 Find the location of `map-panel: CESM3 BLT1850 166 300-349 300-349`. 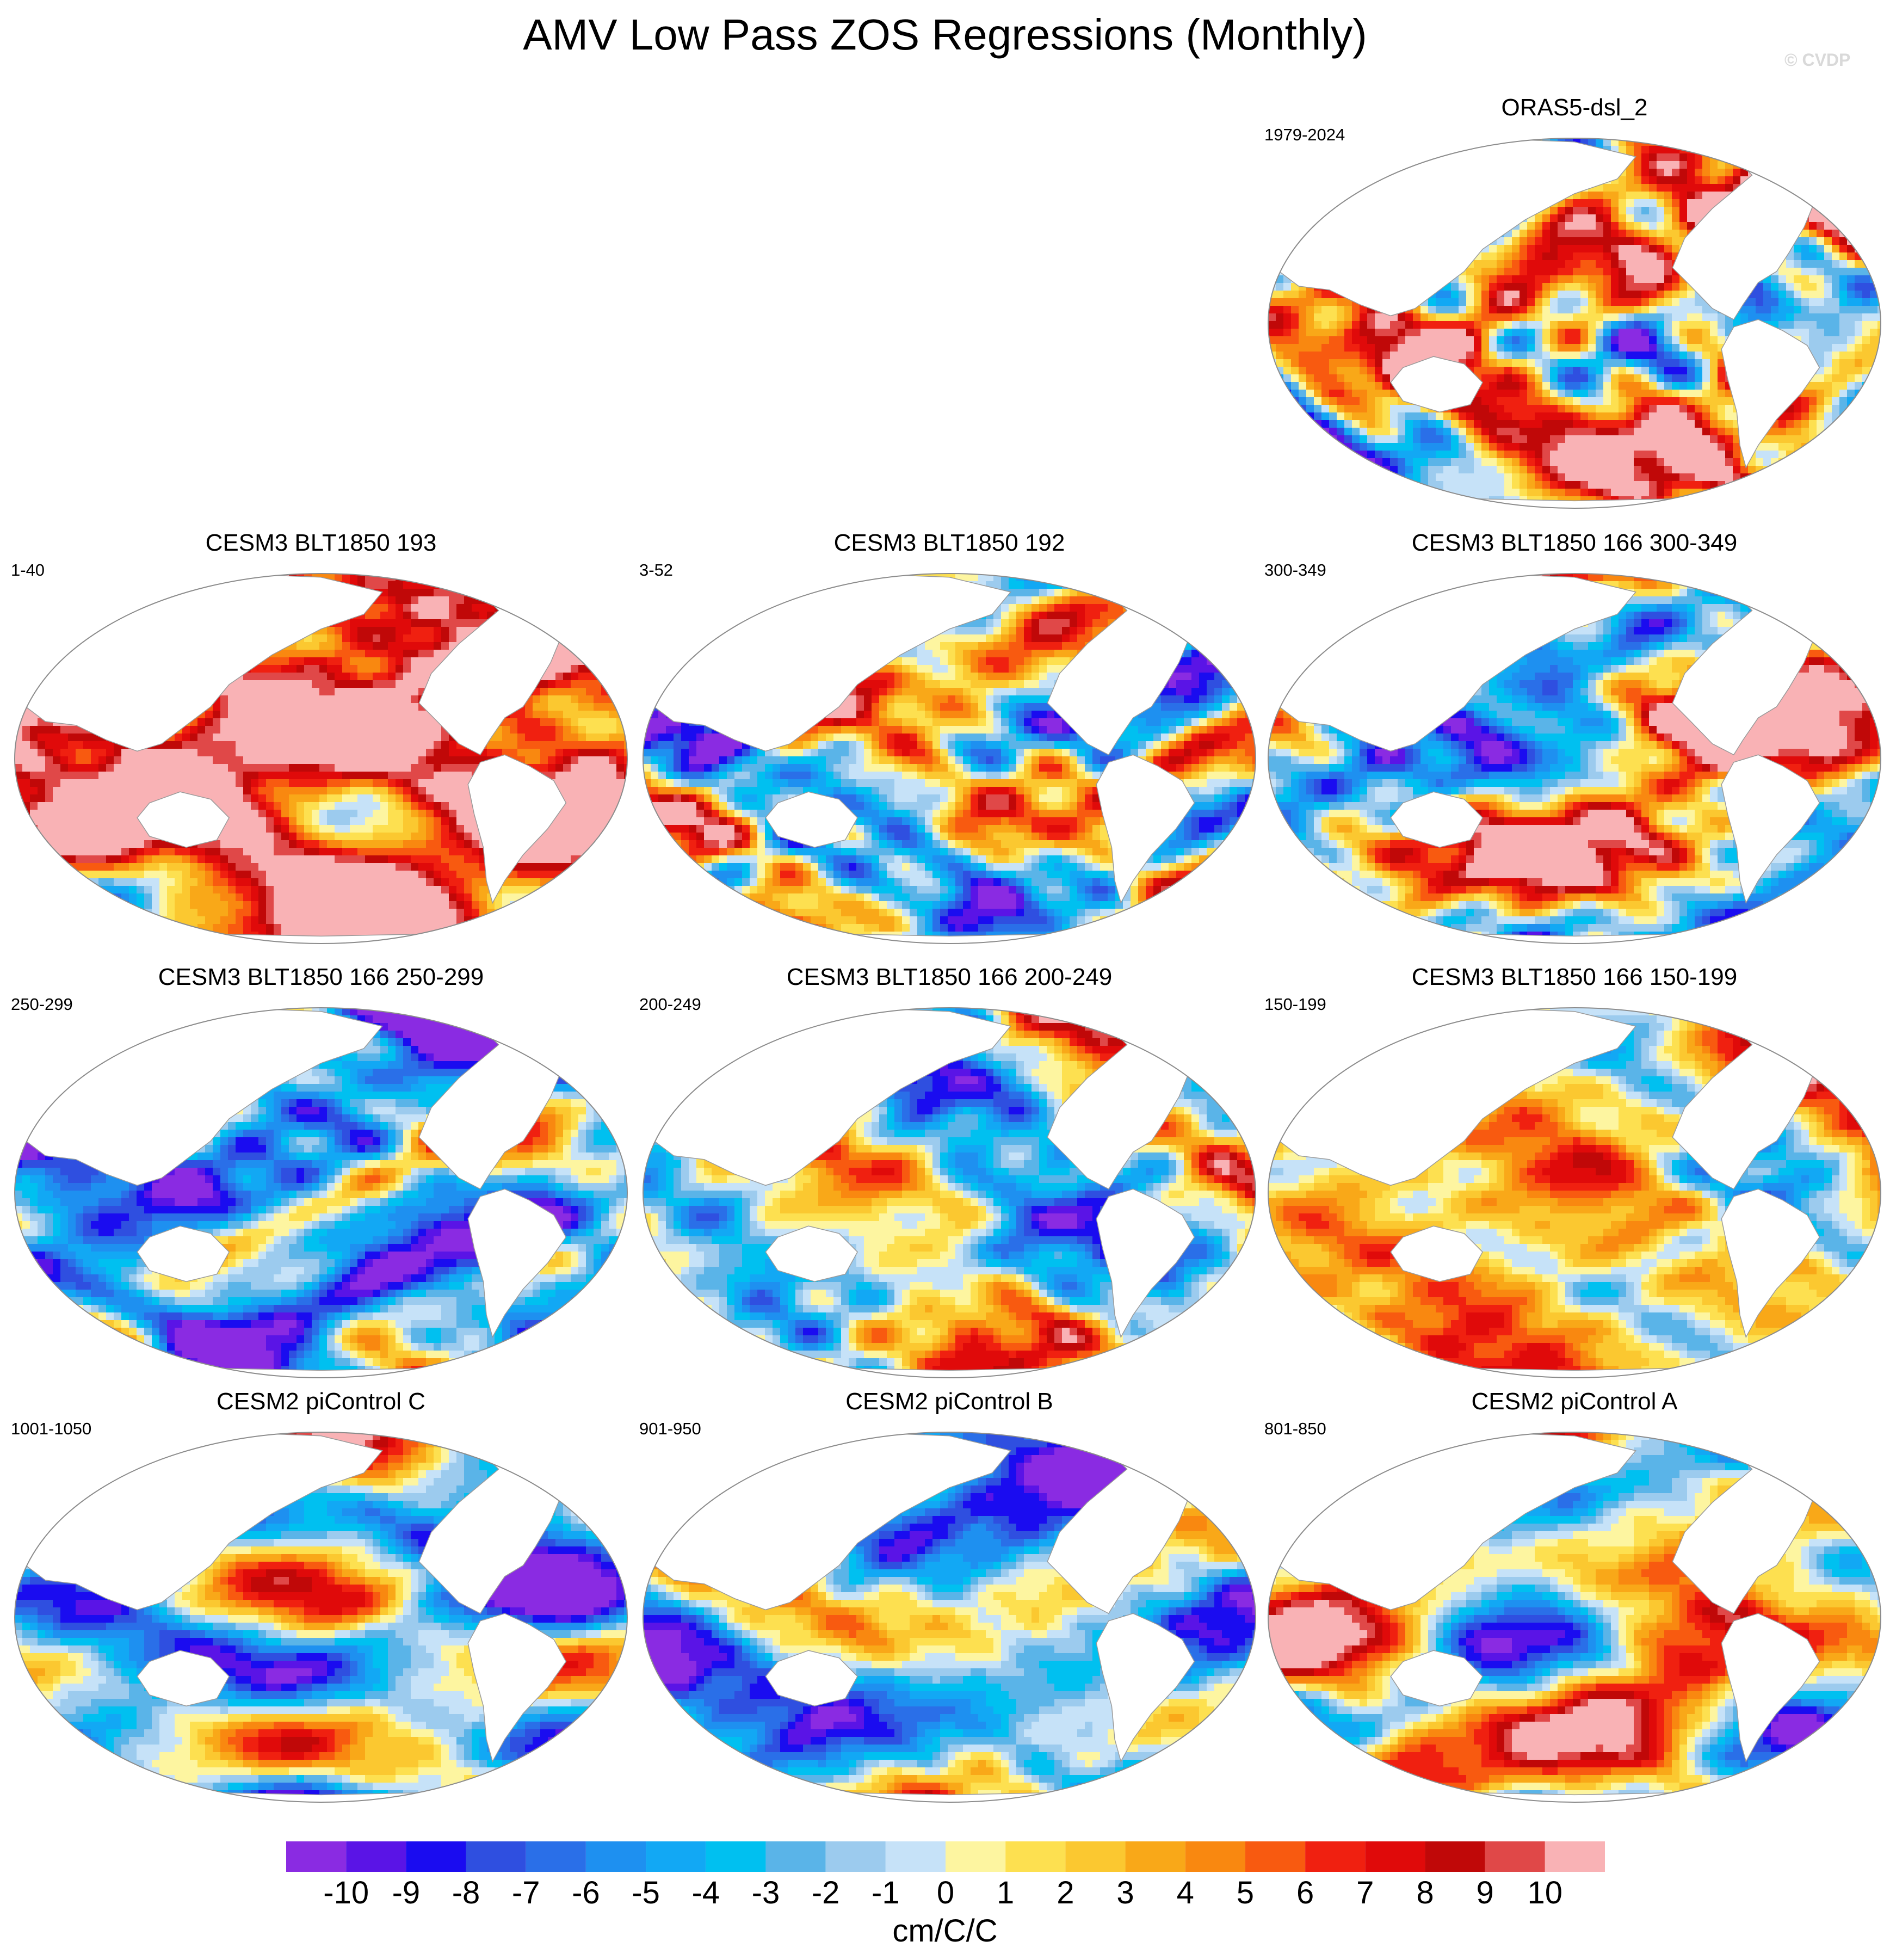

map-panel: CESM3 BLT1850 166 300-349 300-349 is located at coordinates (1574, 743).